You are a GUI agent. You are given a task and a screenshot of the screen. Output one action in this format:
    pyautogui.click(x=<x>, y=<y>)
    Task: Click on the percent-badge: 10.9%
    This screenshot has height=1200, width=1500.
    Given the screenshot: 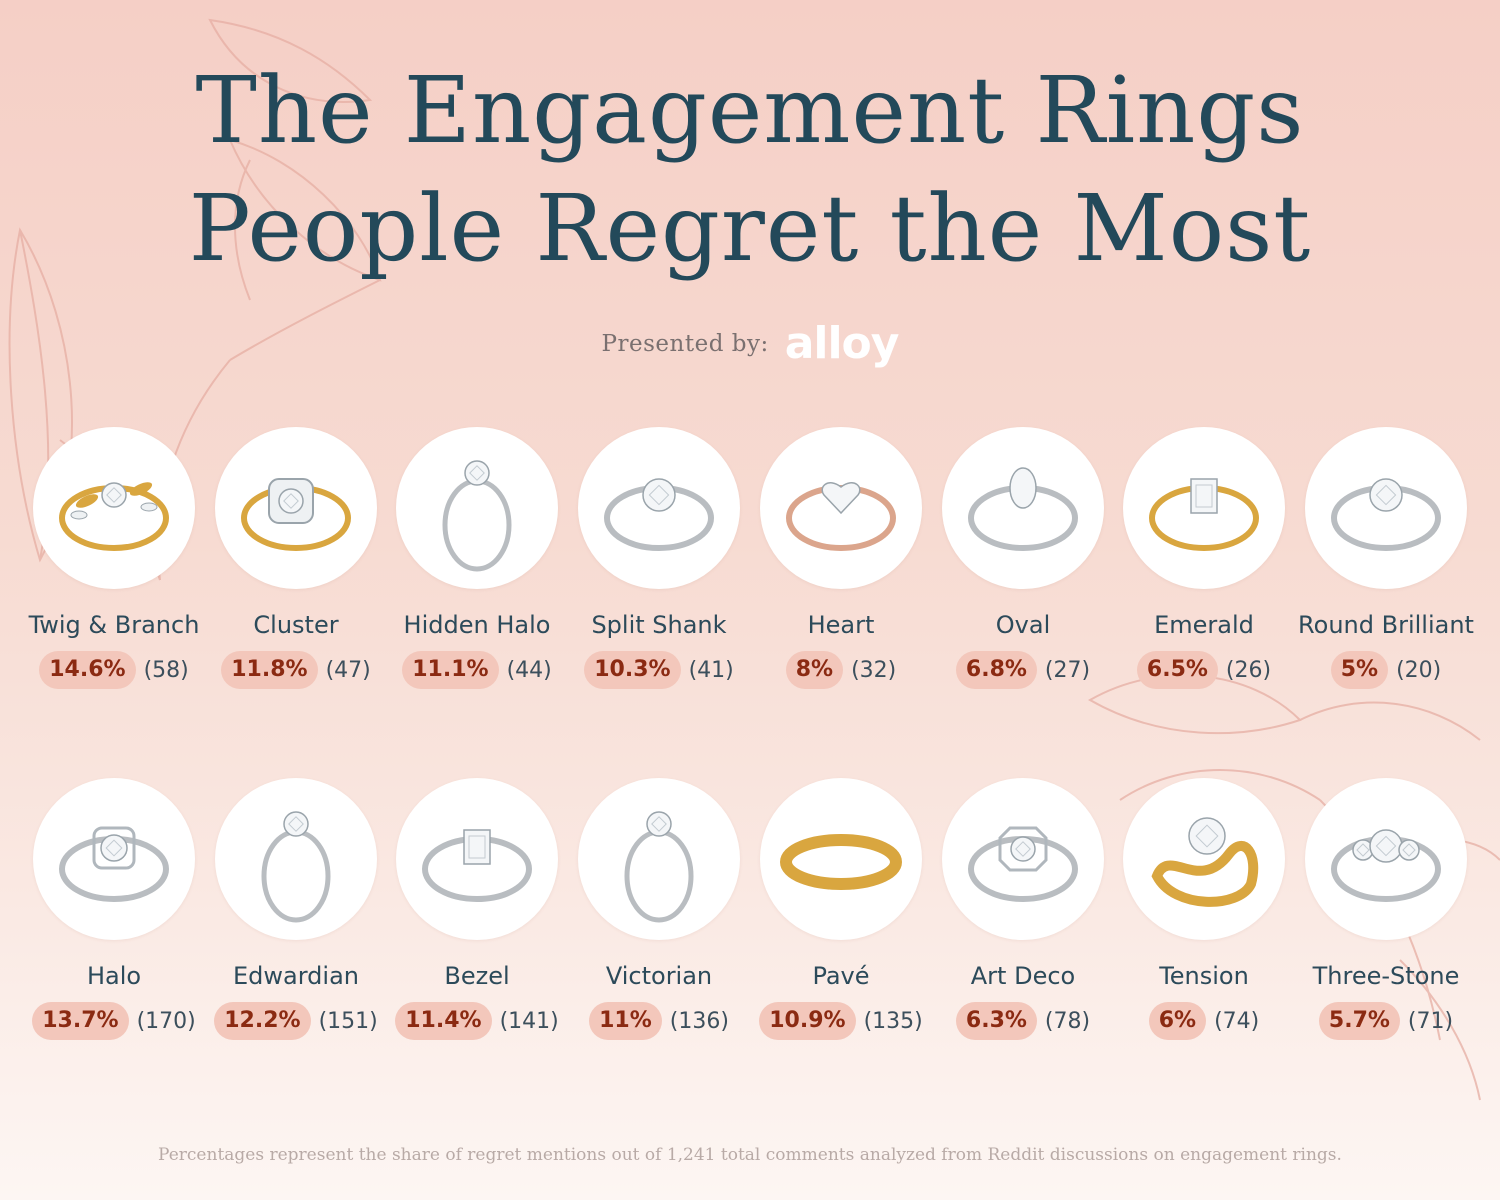 What is the action you would take?
    pyautogui.click(x=807, y=1021)
    